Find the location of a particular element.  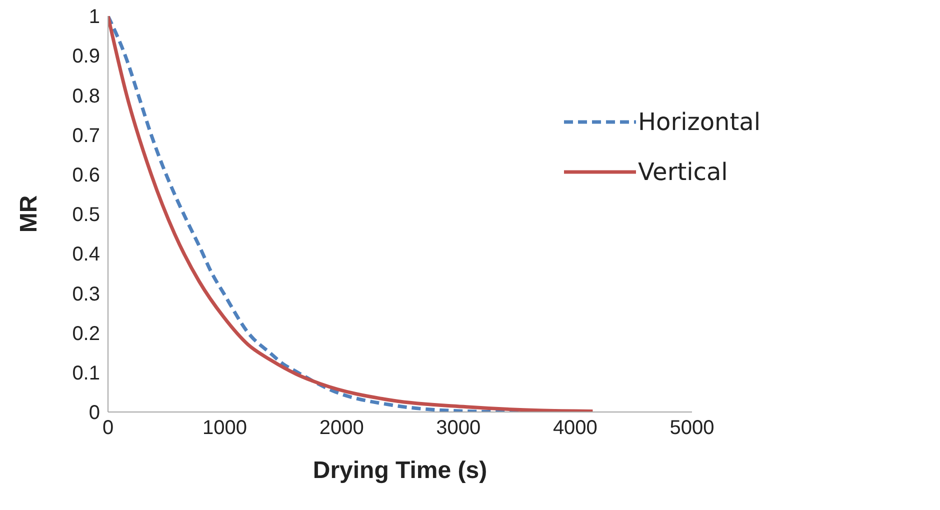

x-axis-title: Drying Time (s) is located at coordinates (400, 470).